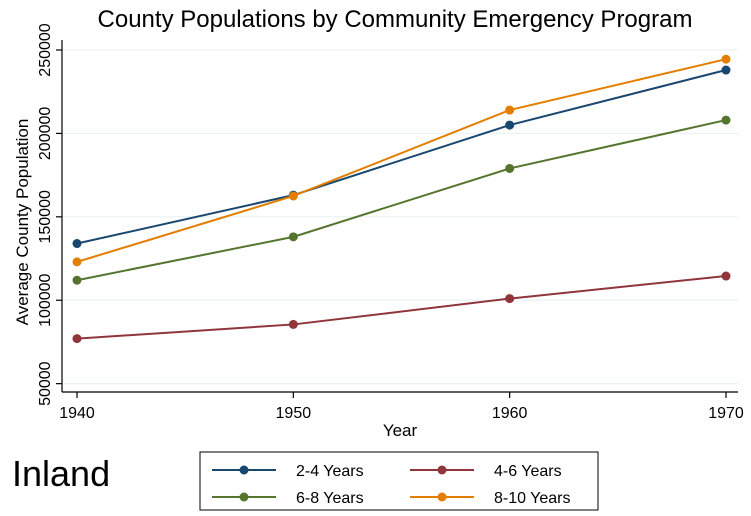 This screenshot has height=516, width=751. Describe the element at coordinates (61, 473) in the screenshot. I see `panel-label: Inland` at that location.